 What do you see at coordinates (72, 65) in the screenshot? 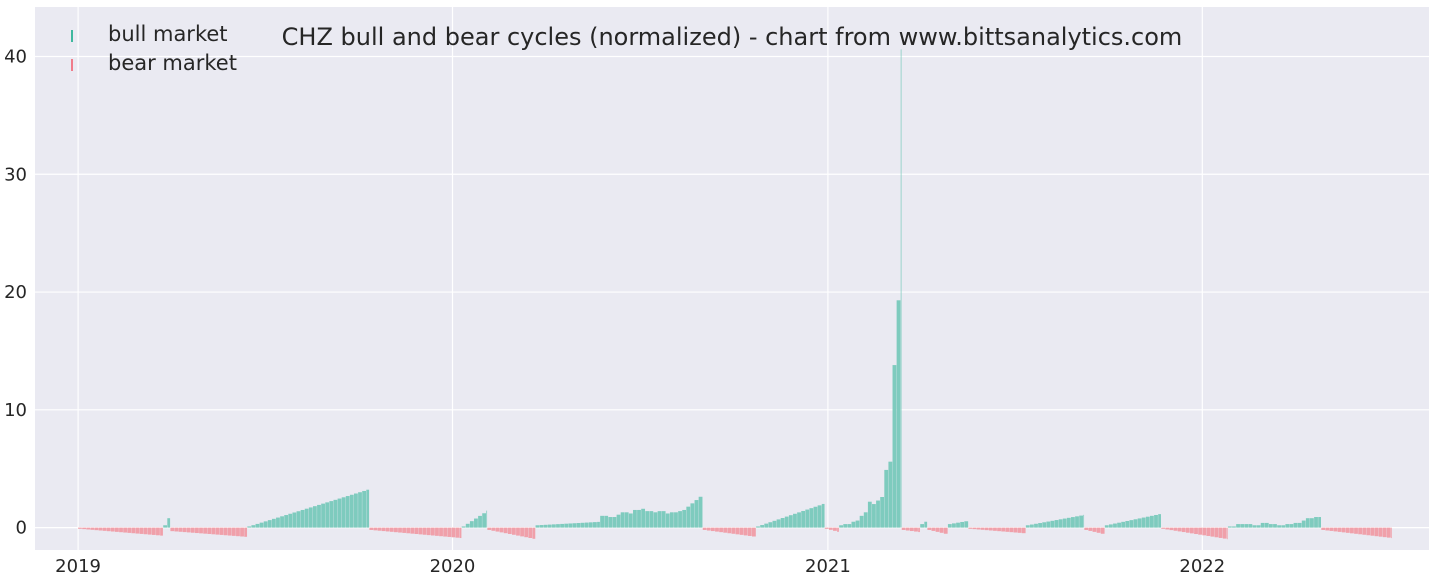
I see `legend-marker-bear` at bounding box center [72, 65].